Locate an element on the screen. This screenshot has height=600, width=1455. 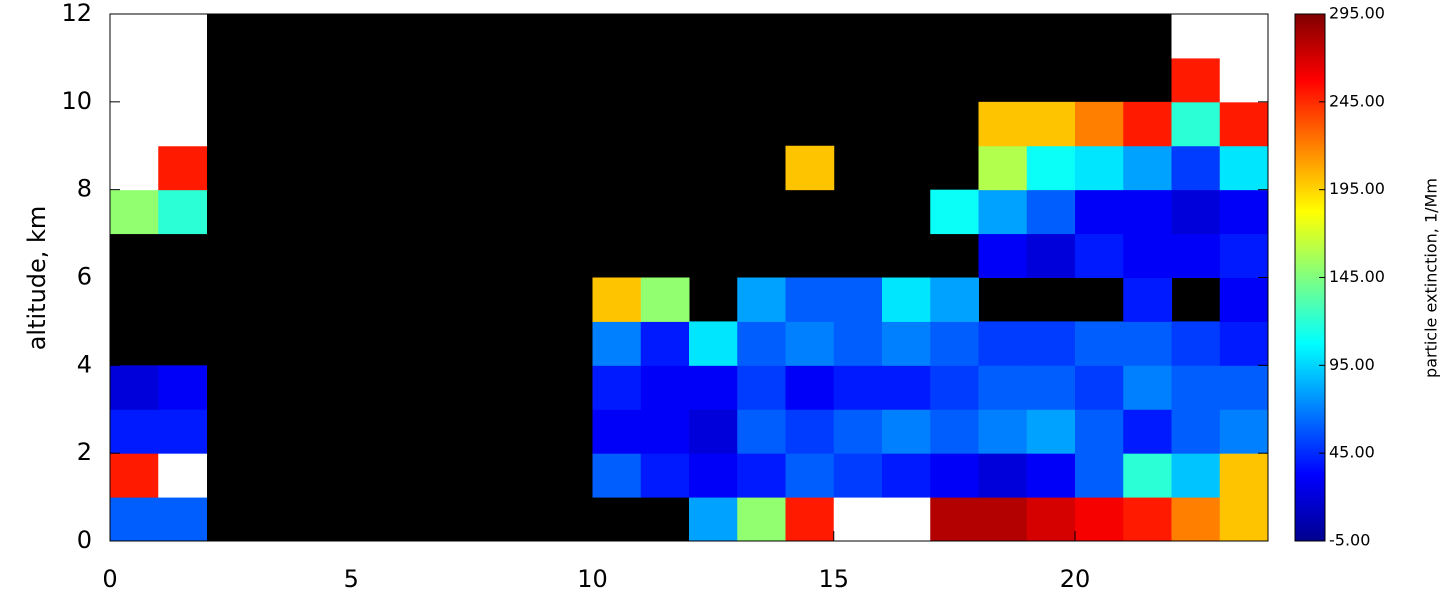
colorbar-tick-label: -5.00 is located at coordinates (1349, 540).